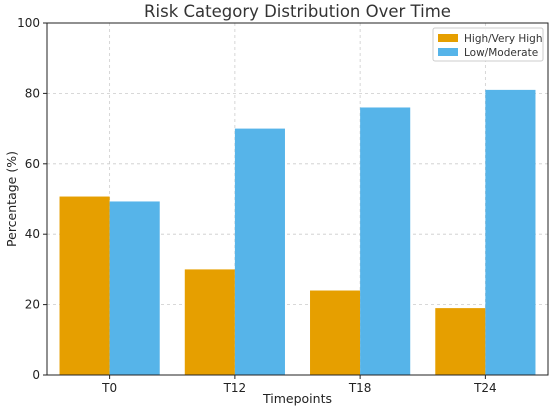 This screenshot has height=409, width=550. What do you see at coordinates (501, 53) in the screenshot?
I see `legend-label: Low/Moderate` at bounding box center [501, 53].